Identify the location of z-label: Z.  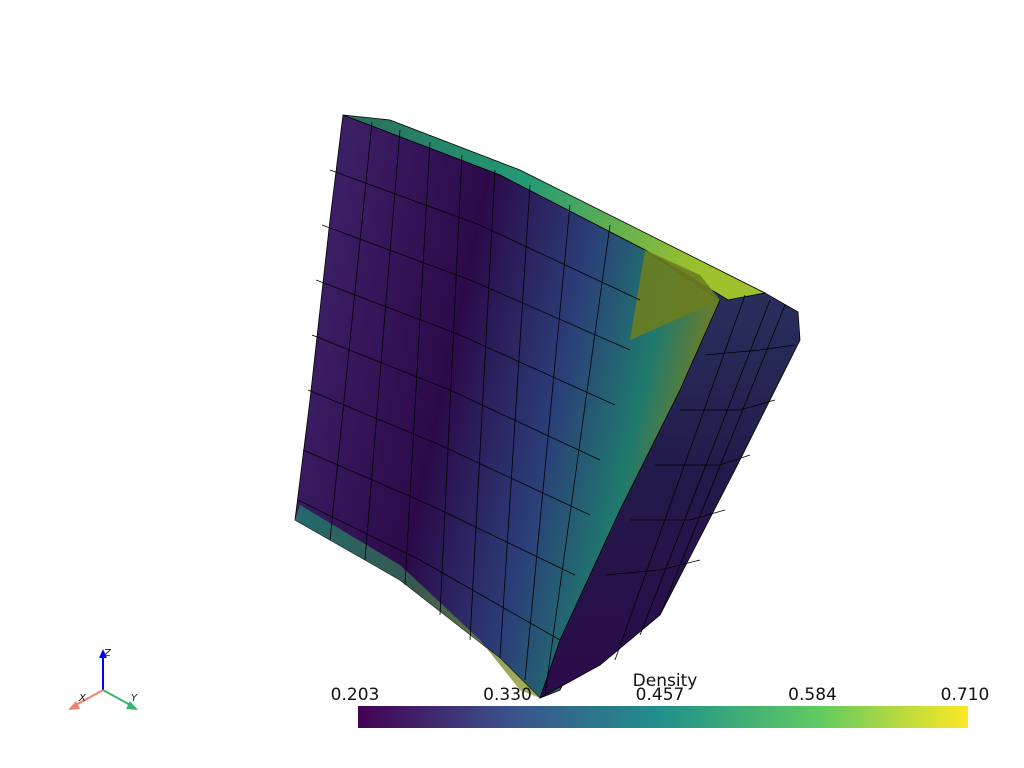
(107, 653).